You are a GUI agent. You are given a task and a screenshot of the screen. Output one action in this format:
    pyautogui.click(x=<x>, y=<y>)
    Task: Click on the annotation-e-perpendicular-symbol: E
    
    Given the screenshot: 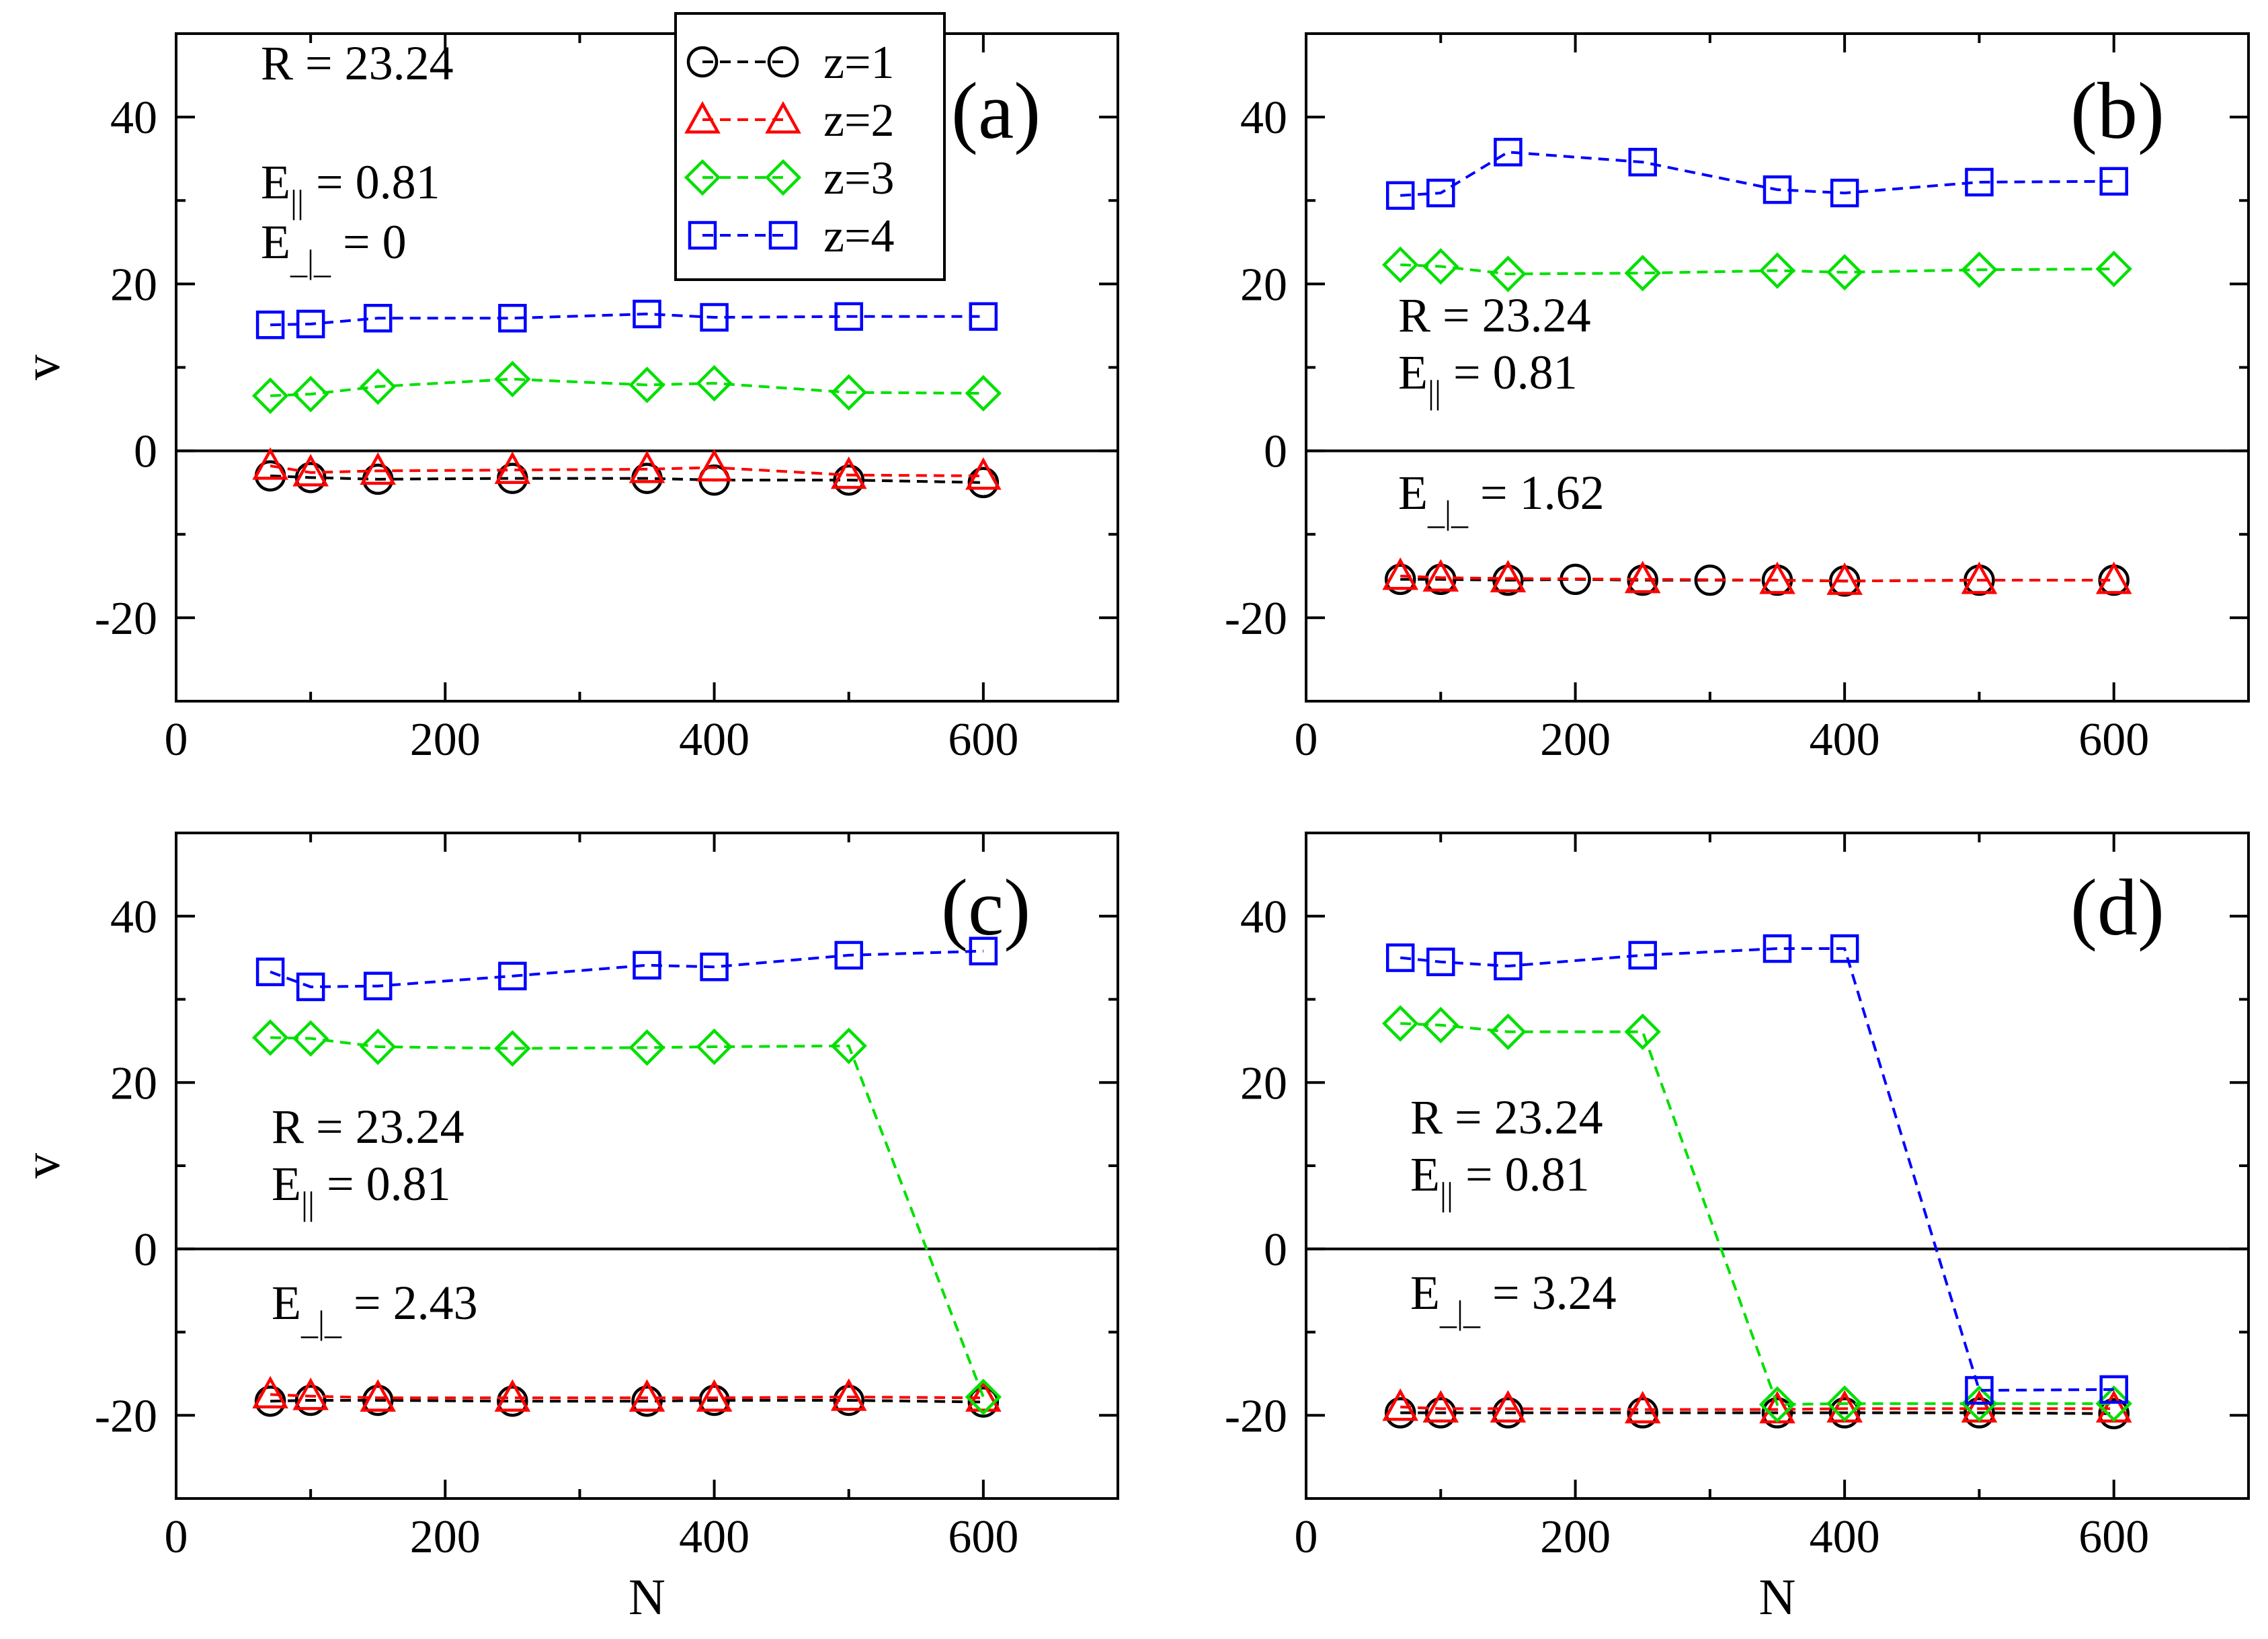 What is the action you would take?
    pyautogui.click(x=275, y=242)
    